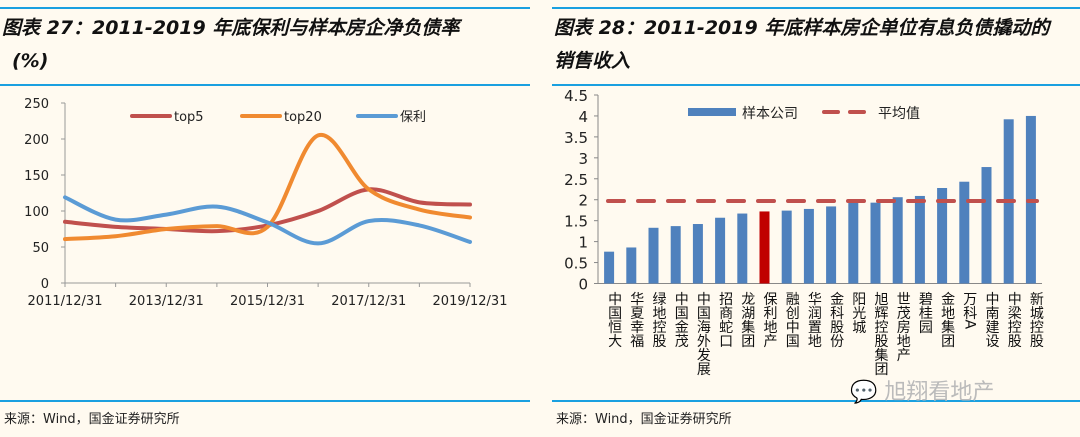 The width and height of the screenshot is (1080, 437). Describe the element at coordinates (836, 320) in the screenshot. I see `x-tick-label: 金科股份` at that location.